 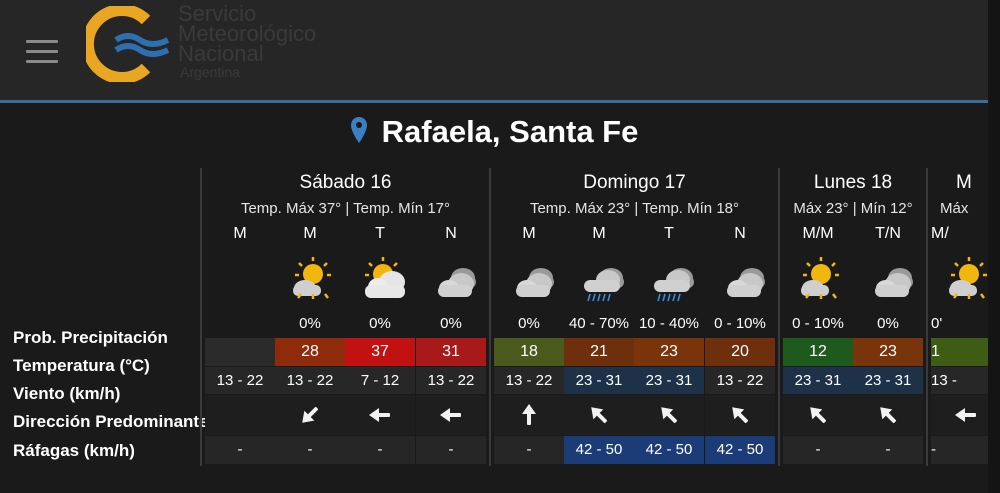 I want to click on wind-speed-cell: 7 - 12, so click(x=380, y=380).